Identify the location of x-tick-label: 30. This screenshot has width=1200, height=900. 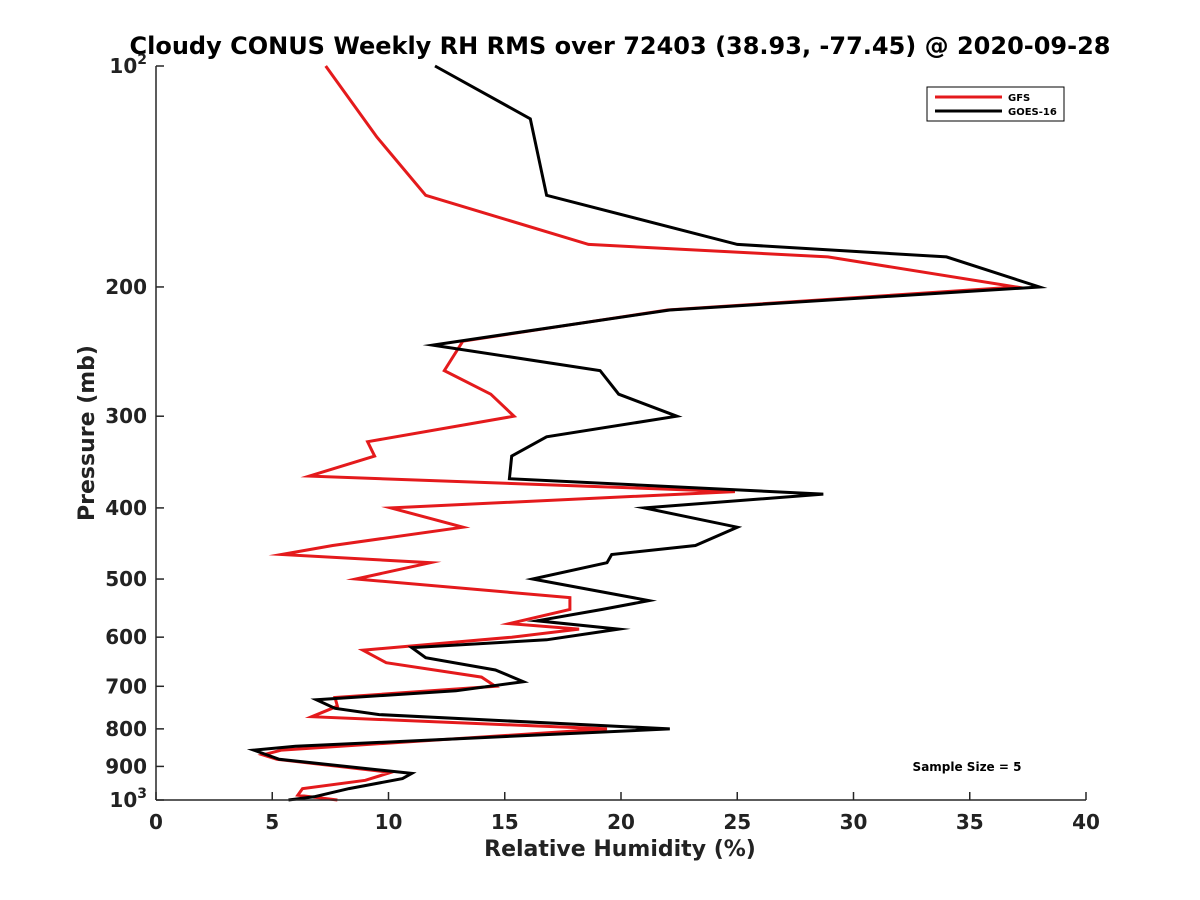
(854, 822).